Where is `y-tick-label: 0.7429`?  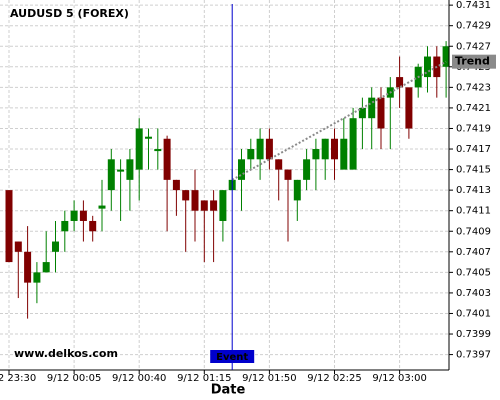 y-tick-label: 0.7429 is located at coordinates (473, 26).